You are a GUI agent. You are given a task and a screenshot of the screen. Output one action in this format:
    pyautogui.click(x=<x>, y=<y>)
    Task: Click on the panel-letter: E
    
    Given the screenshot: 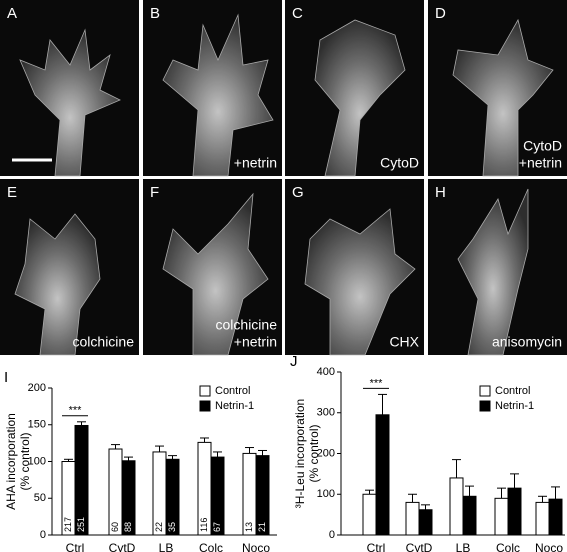 What is the action you would take?
    pyautogui.click(x=12, y=192)
    